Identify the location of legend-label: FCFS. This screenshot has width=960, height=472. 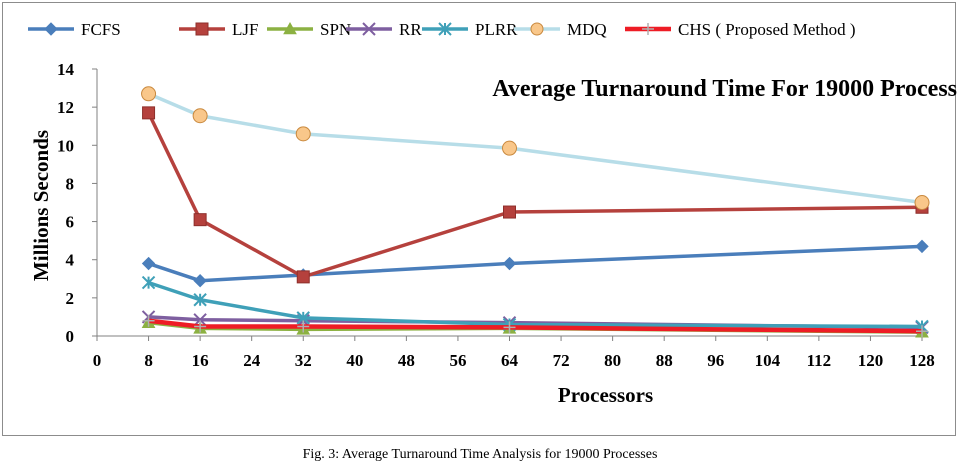
(101, 29).